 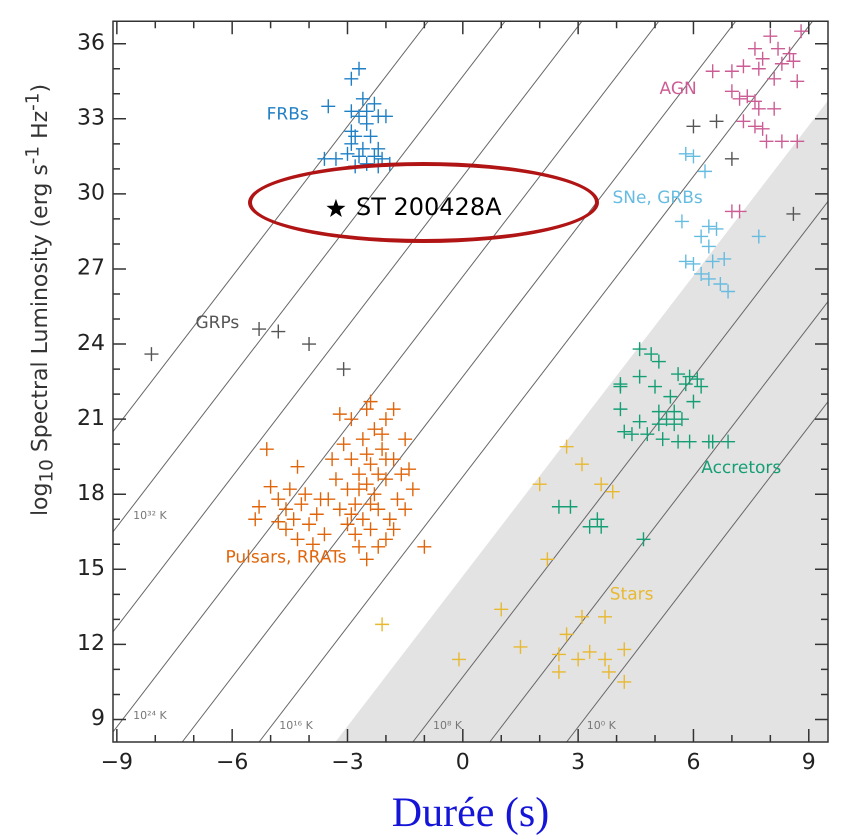 What do you see at coordinates (601, 725) in the screenshot?
I see `series-label: 10⁰ K` at bounding box center [601, 725].